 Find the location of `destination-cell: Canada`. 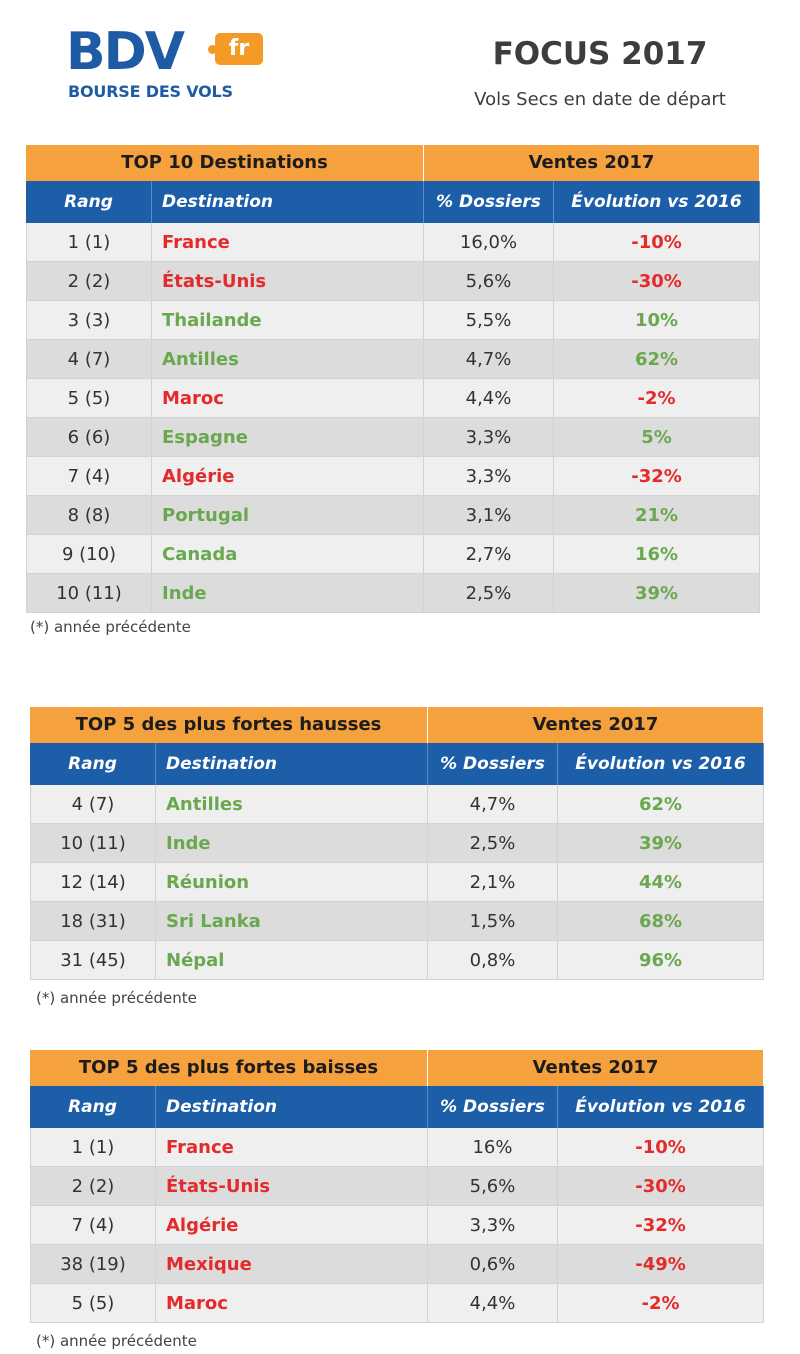

destination-cell: Canada is located at coordinates (288, 554).